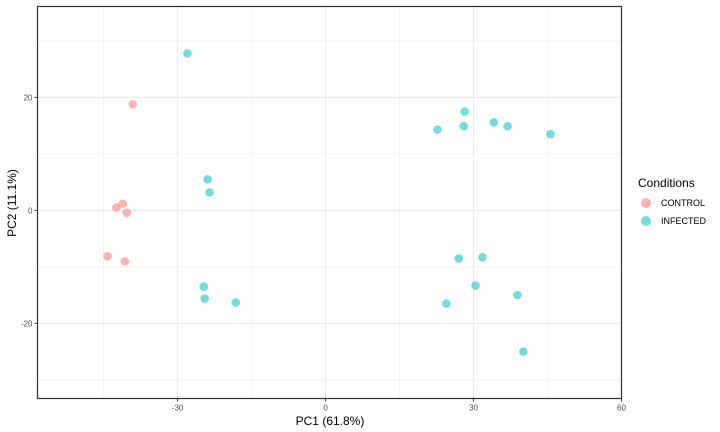 This screenshot has width=720, height=432. I want to click on x-tick-label: 60, so click(621, 408).